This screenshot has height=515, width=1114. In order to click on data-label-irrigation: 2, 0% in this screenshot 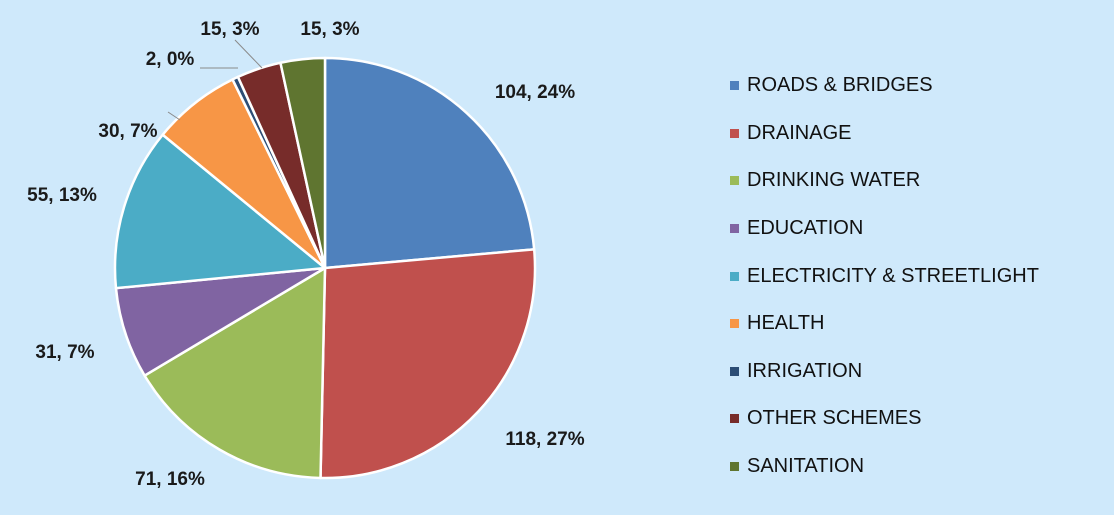, I will do `click(170, 59)`.